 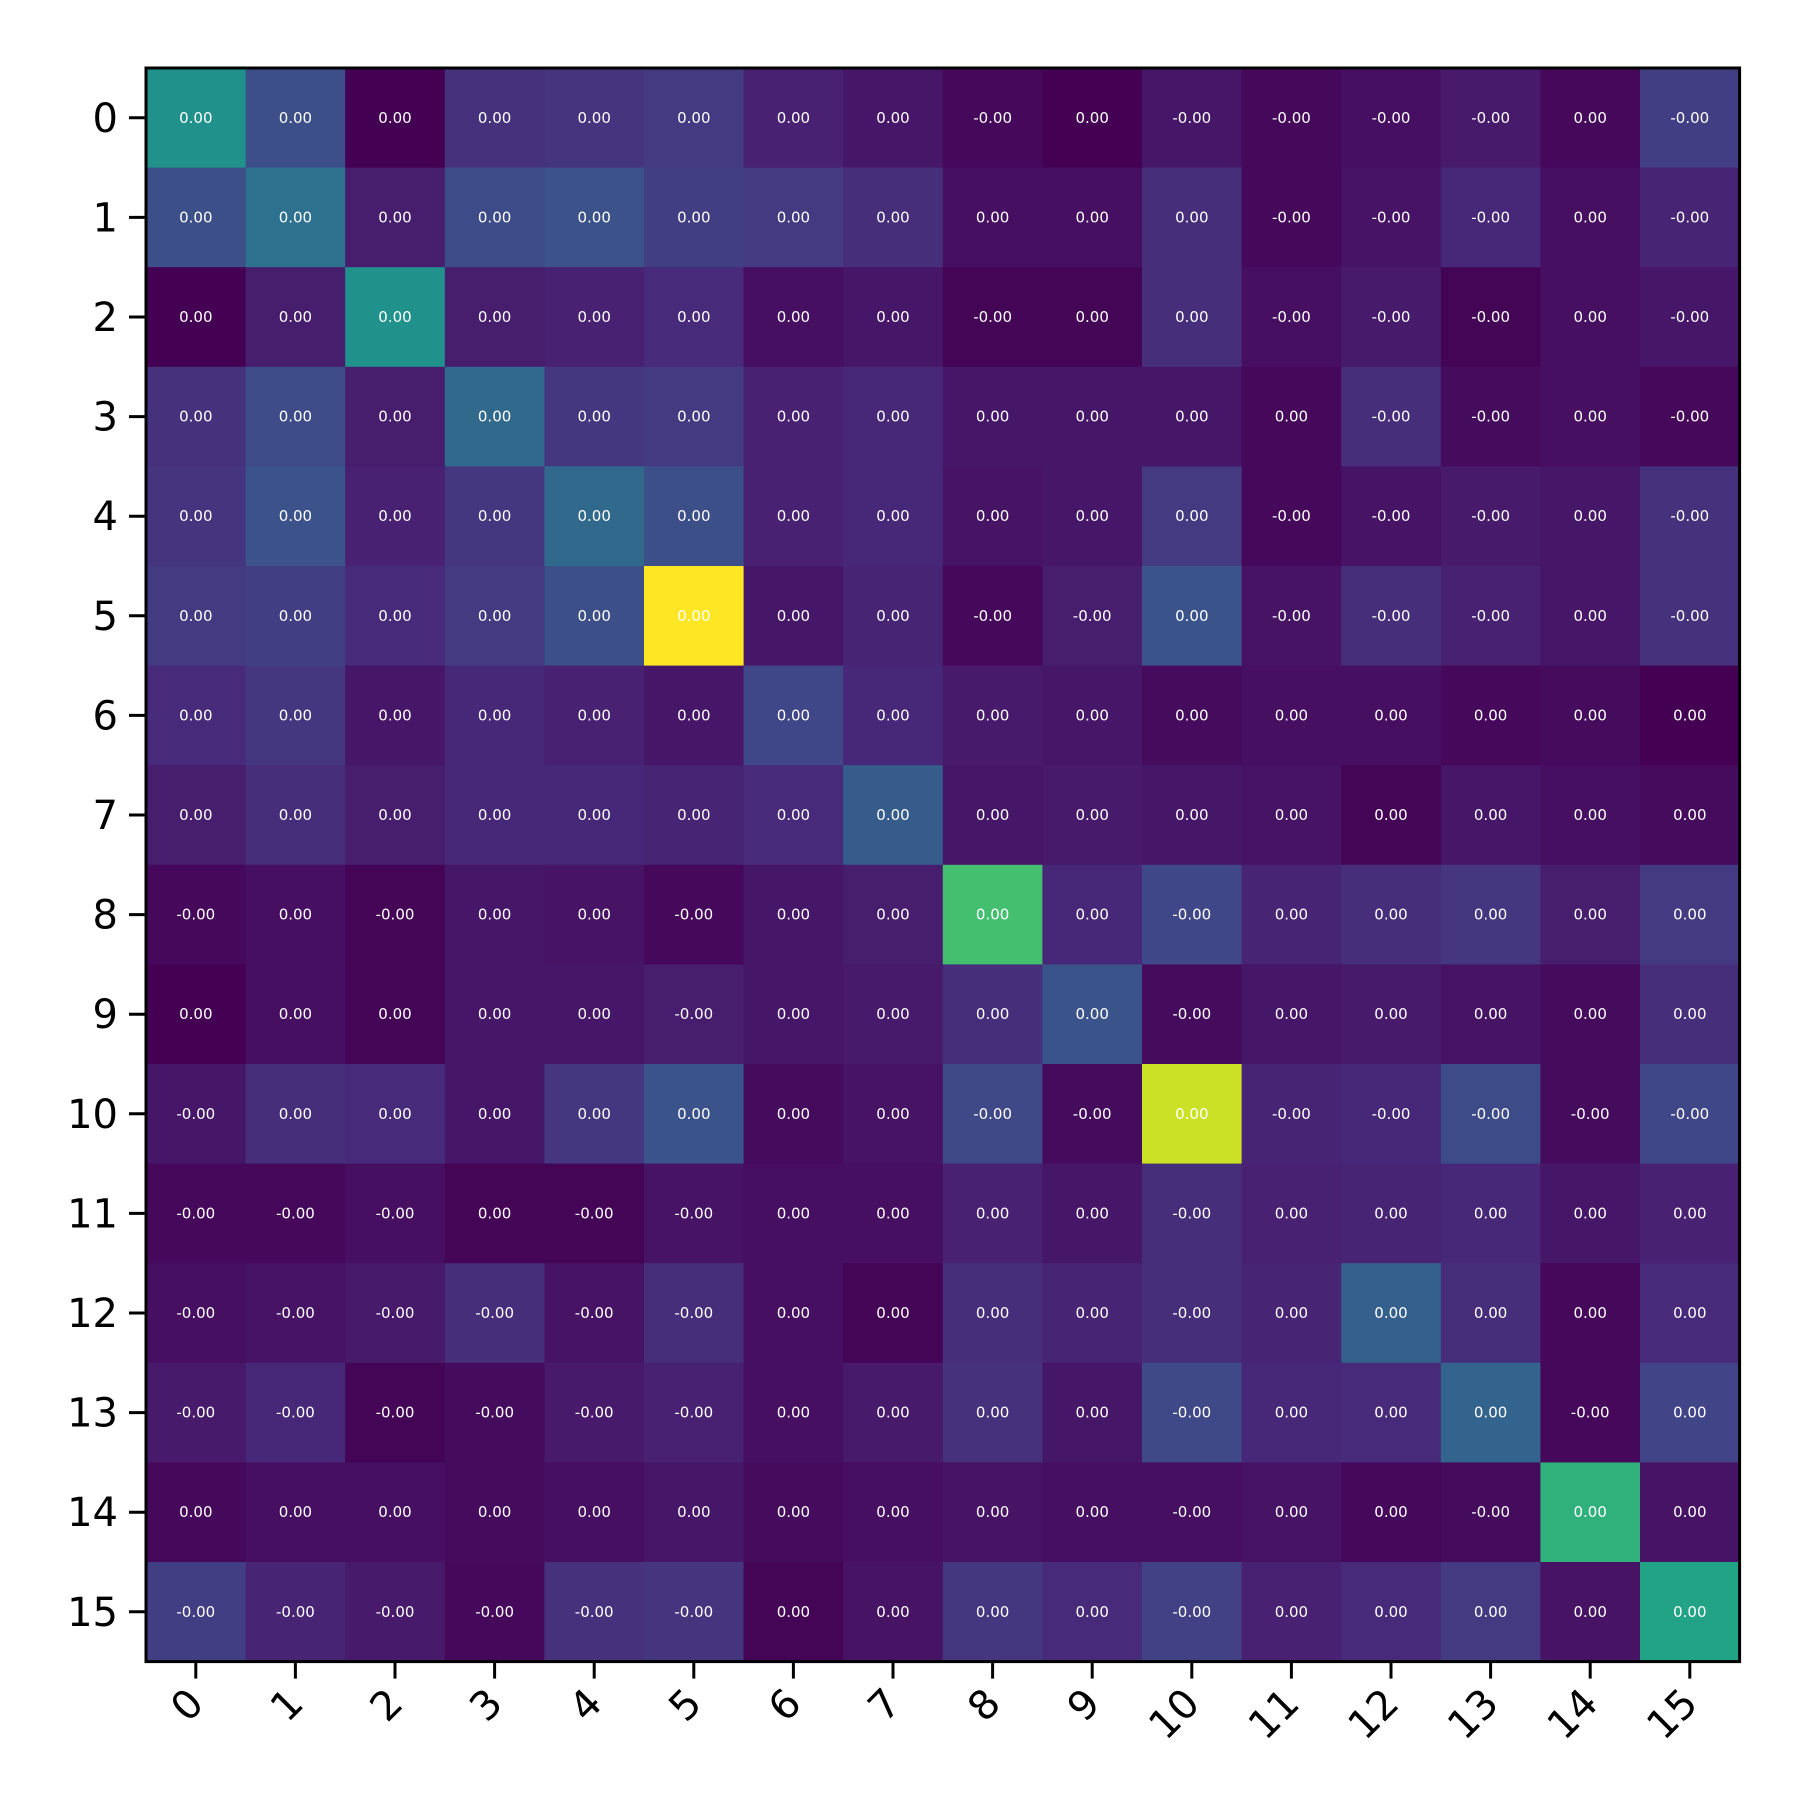 I want to click on x-tick-label: 2, so click(x=387, y=1705).